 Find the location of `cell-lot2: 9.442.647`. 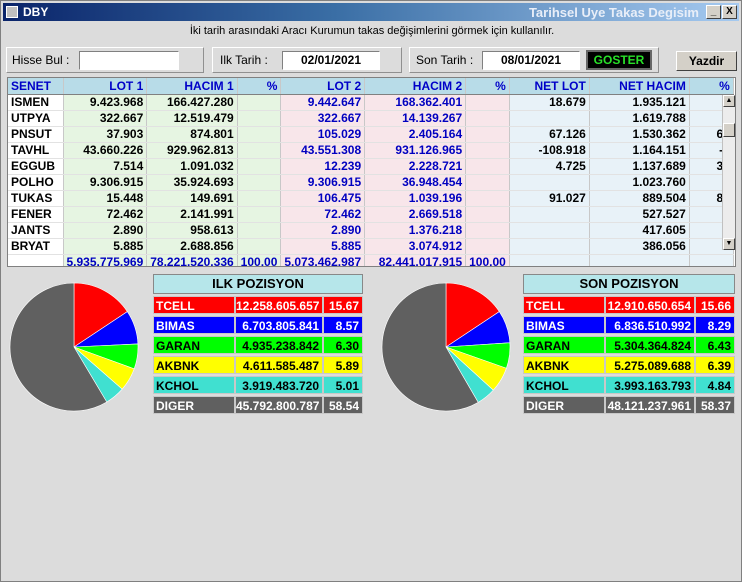

cell-lot2: 9.442.647 is located at coordinates (323, 102).